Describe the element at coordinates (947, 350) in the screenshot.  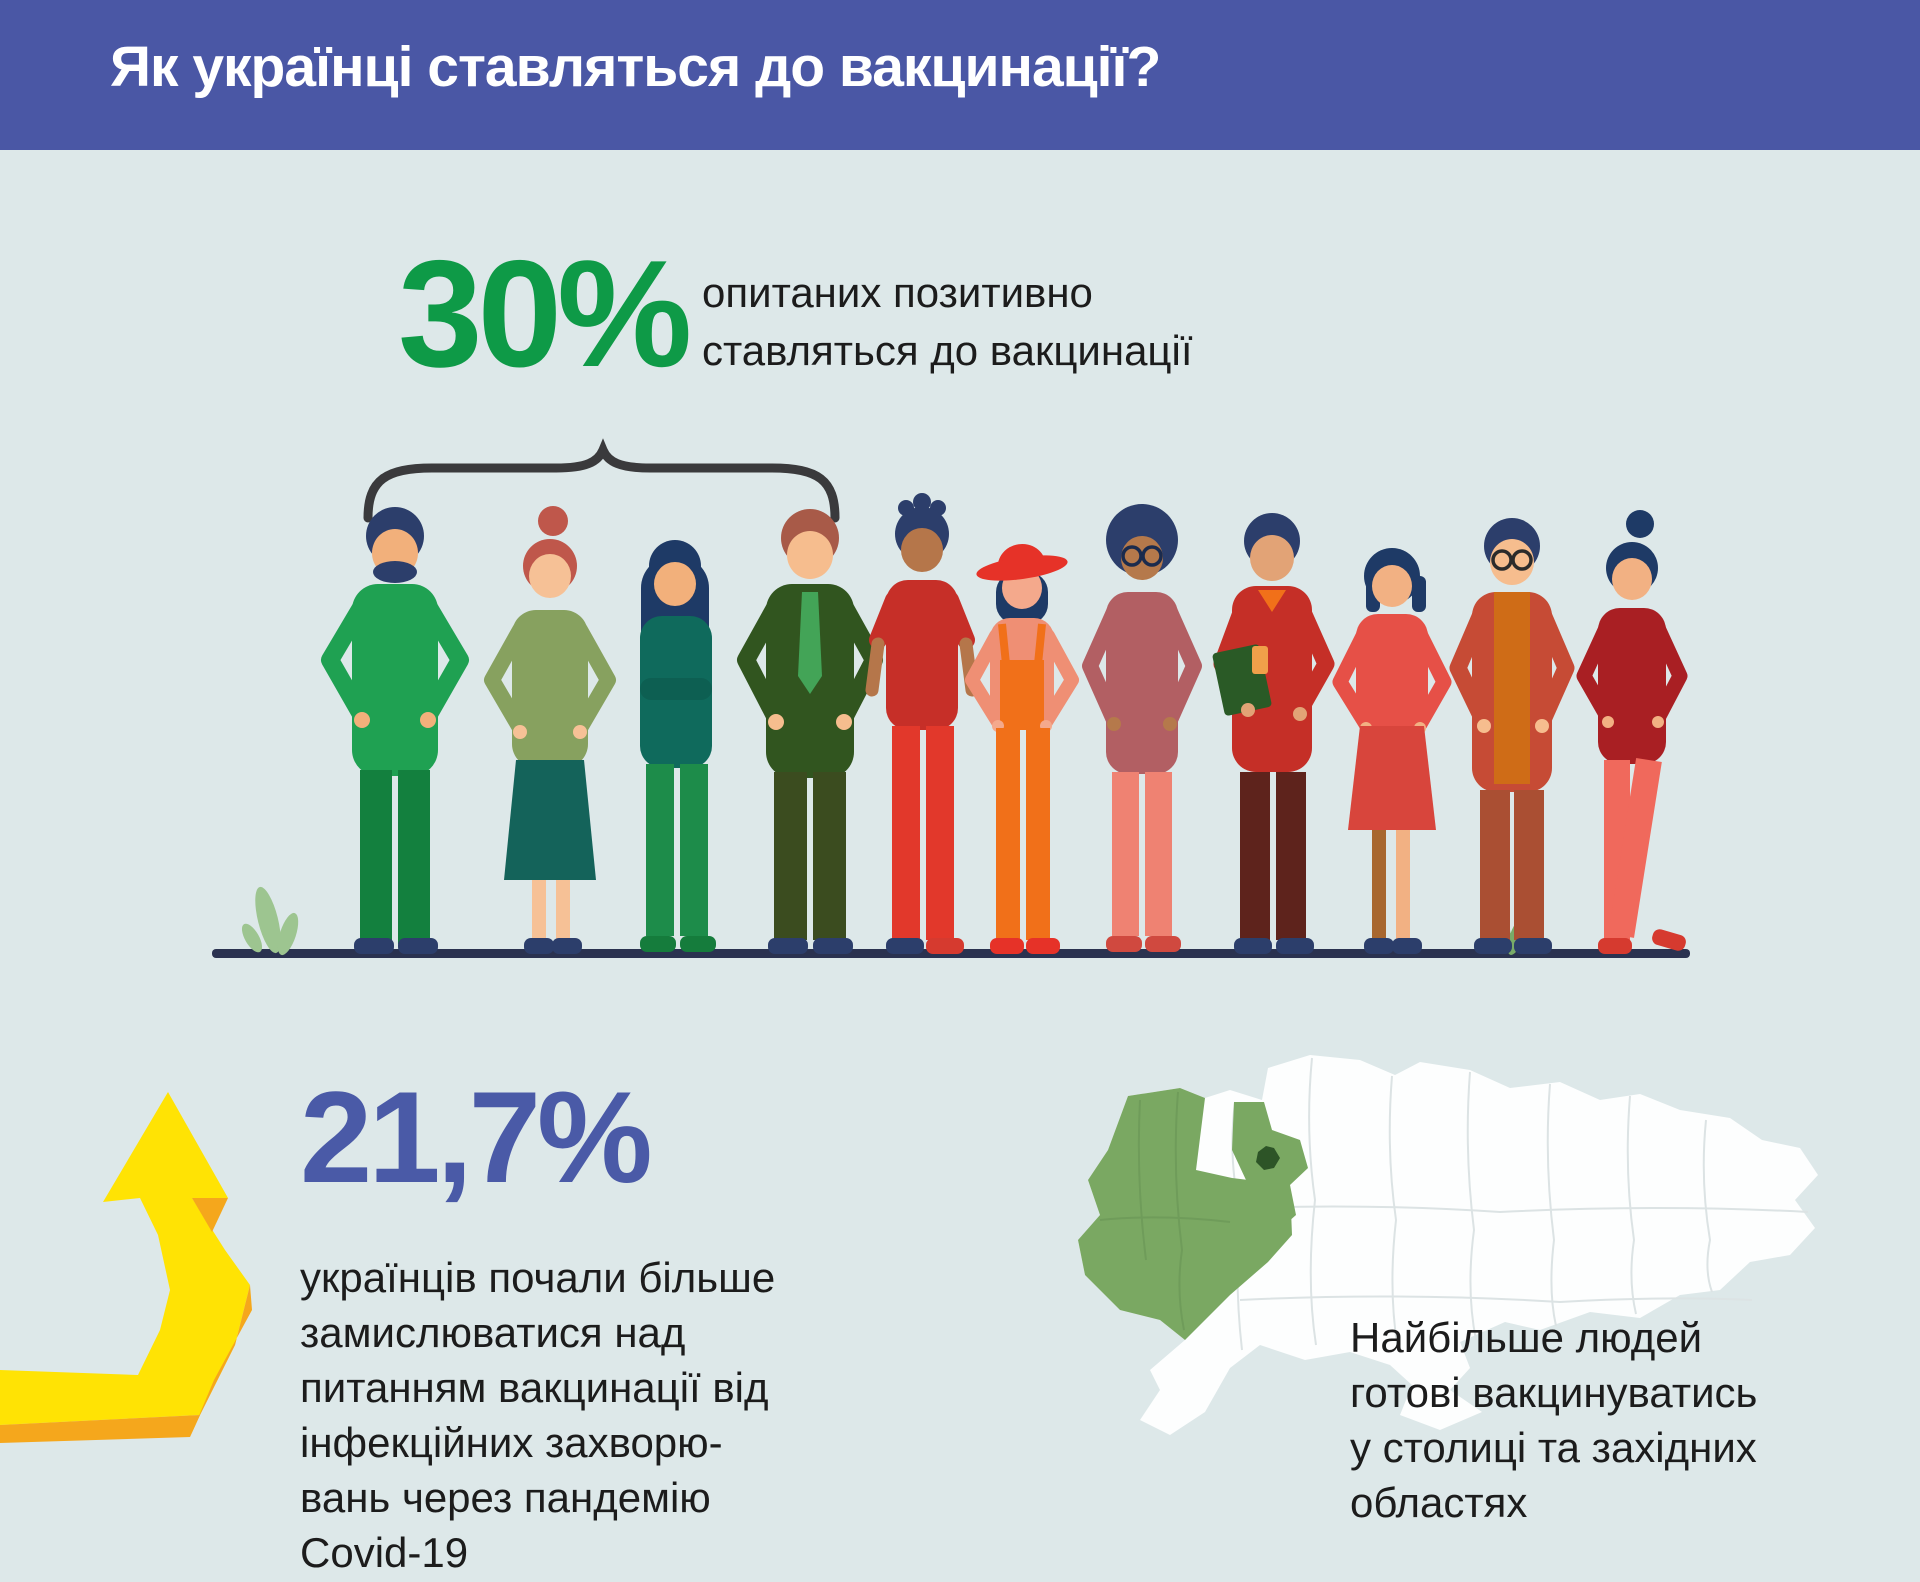
I see `stat-30-label-line2: ставляться до вакцинації` at that location.